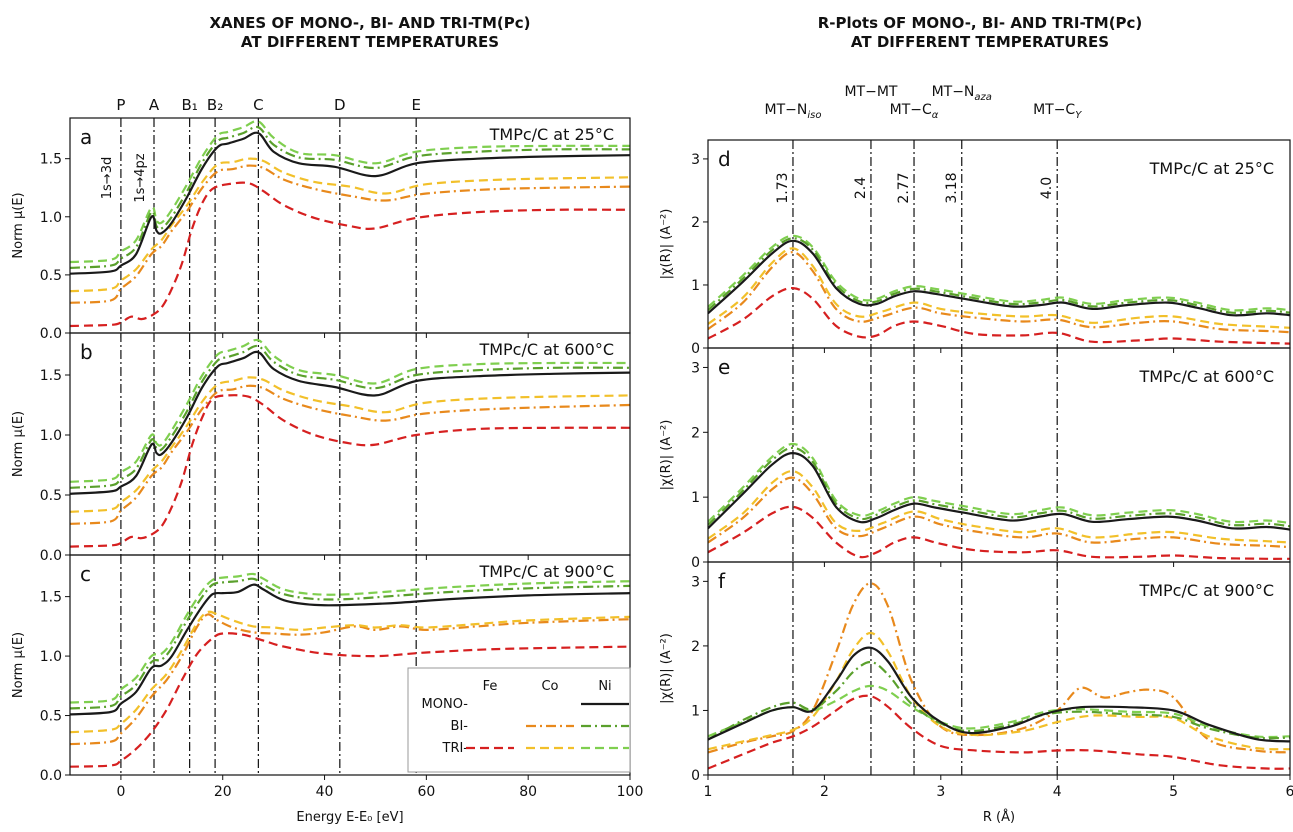  Describe the element at coordinates (415, 105) in the screenshot. I see `marker-label-6: E` at that location.